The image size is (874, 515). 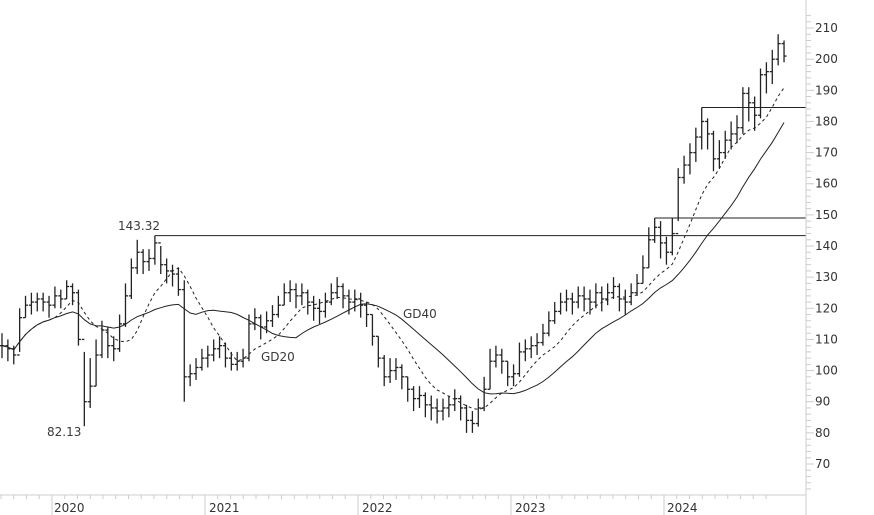 I want to click on y-tick-label: 160, so click(x=826, y=184).